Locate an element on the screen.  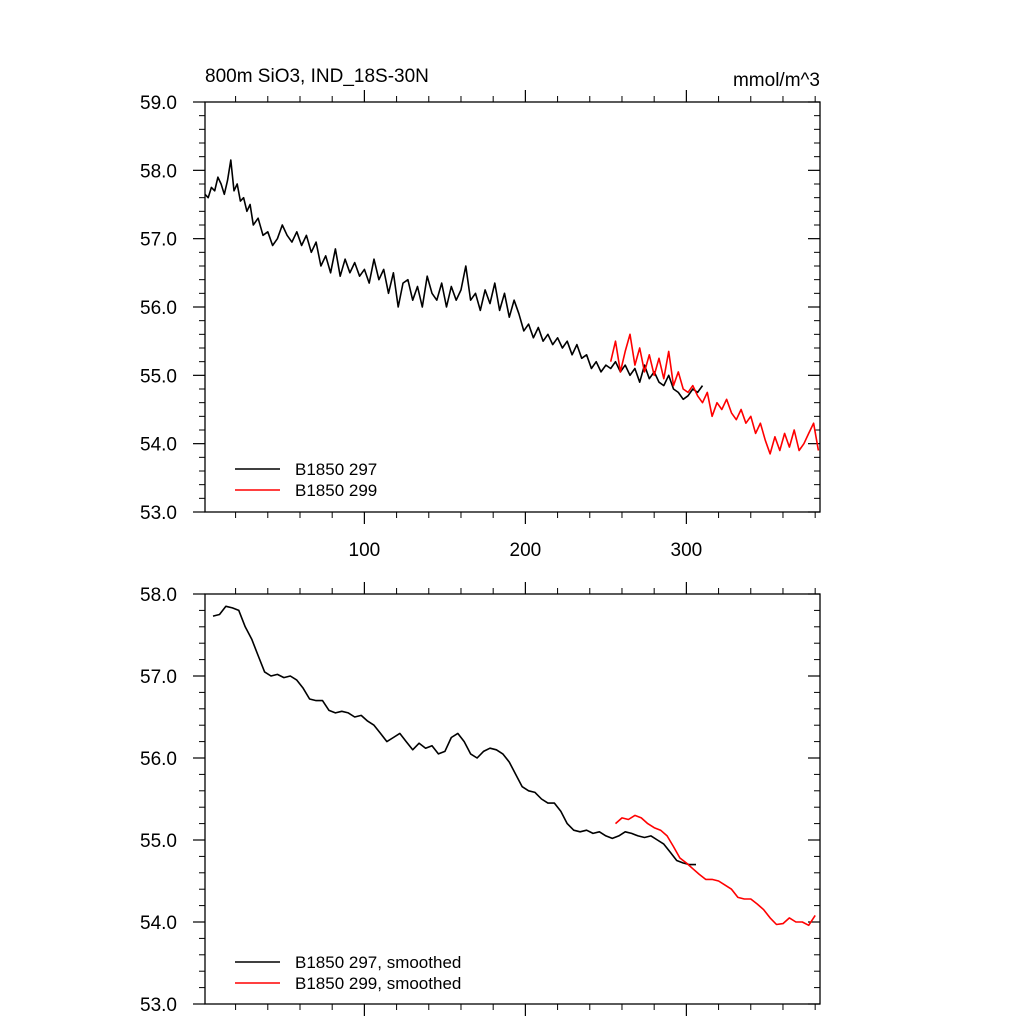
top-chart-units: mmol/m^3 is located at coordinates (776, 80).